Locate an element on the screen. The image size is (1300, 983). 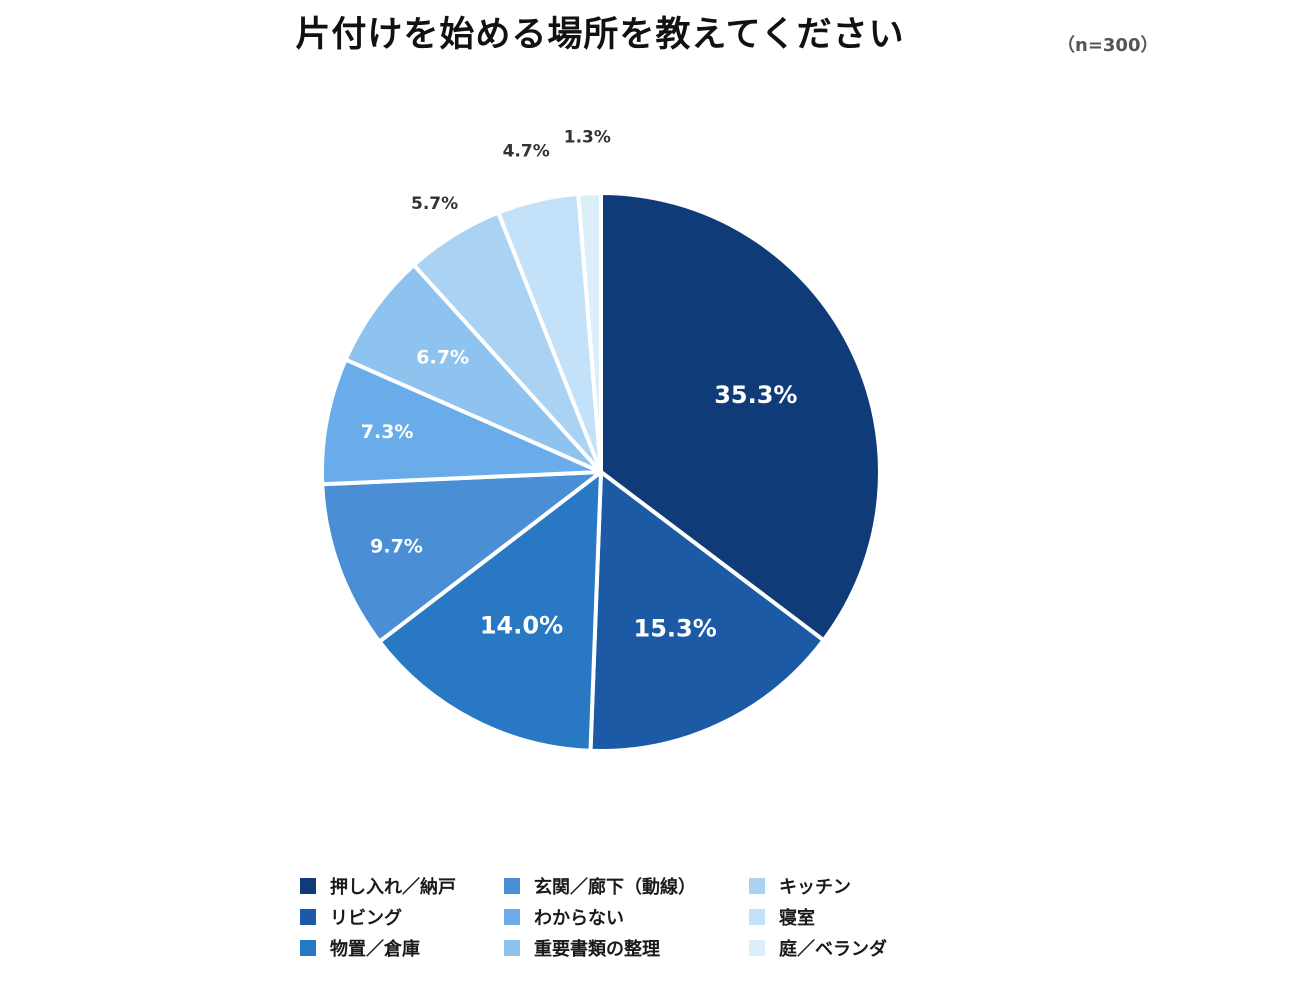
legend-item: 押し入れ／納戸 is located at coordinates (378, 886).